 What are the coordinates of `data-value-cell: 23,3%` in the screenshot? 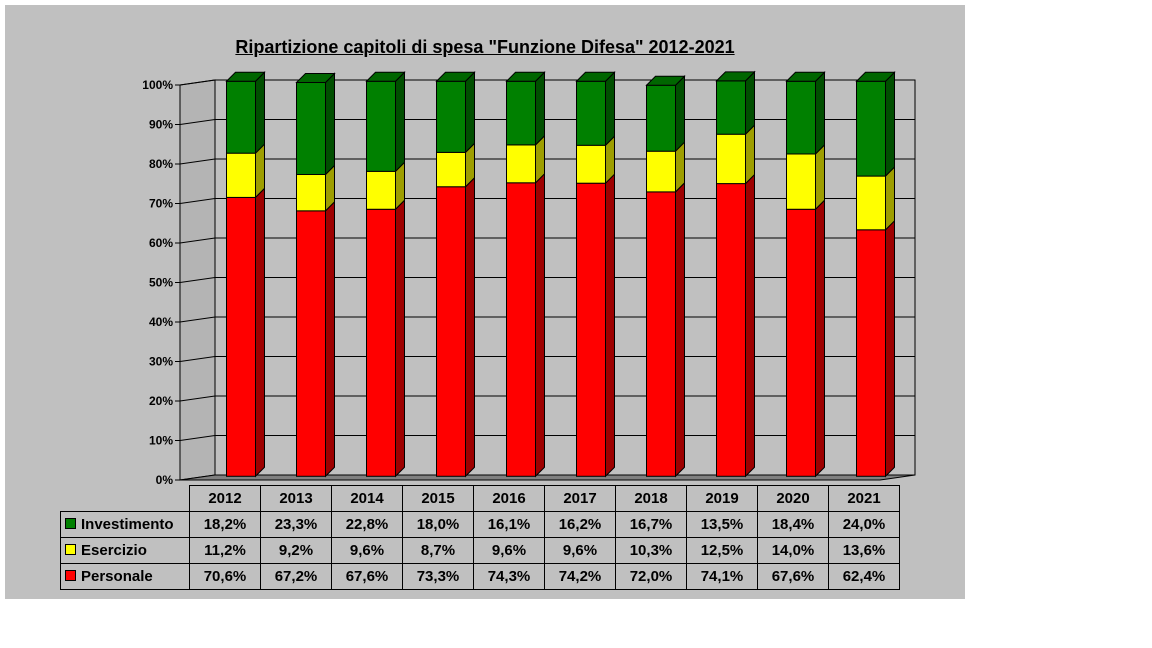 It's located at (296, 524).